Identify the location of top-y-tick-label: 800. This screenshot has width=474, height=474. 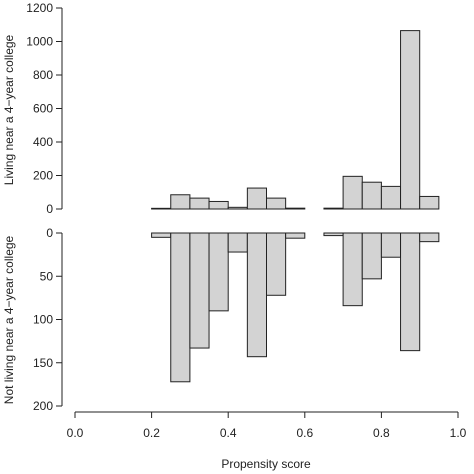
(43, 75).